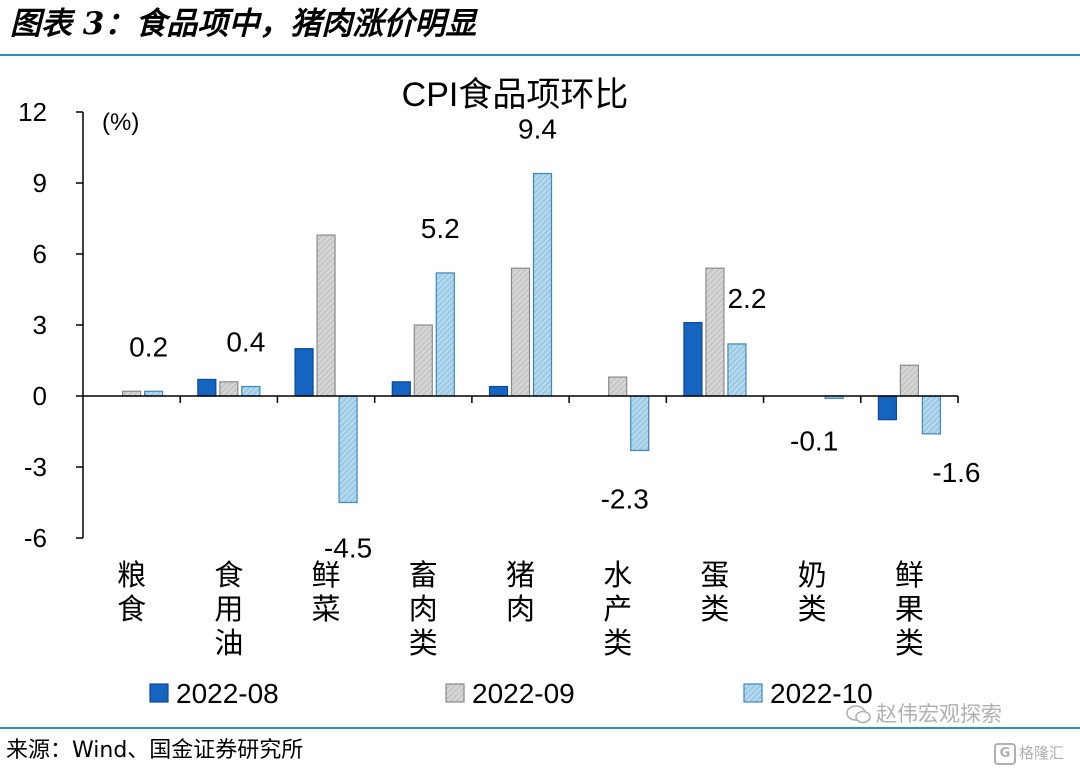 This screenshot has height=772, width=1080. Describe the element at coordinates (909, 380) in the screenshot. I see `bar-2022-09-鲜果类` at that location.